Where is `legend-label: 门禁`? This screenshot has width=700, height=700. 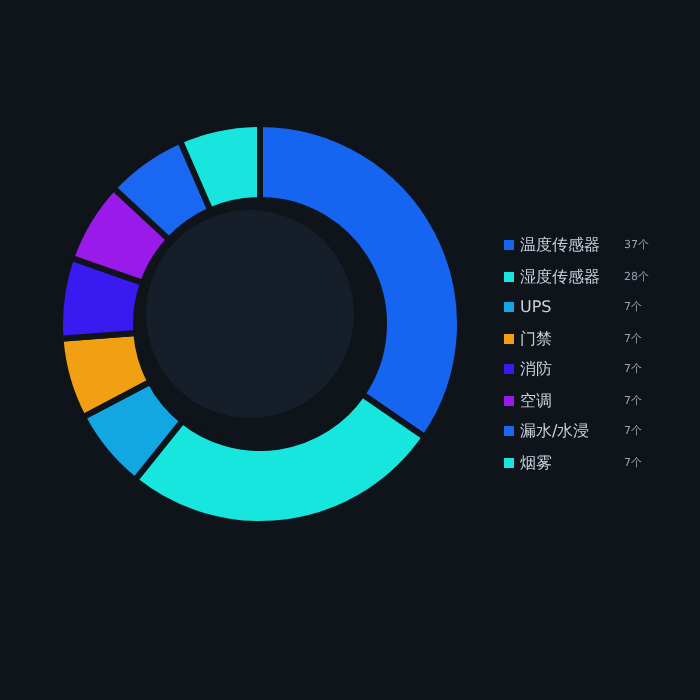 legend-label: 门禁 is located at coordinates (537, 338).